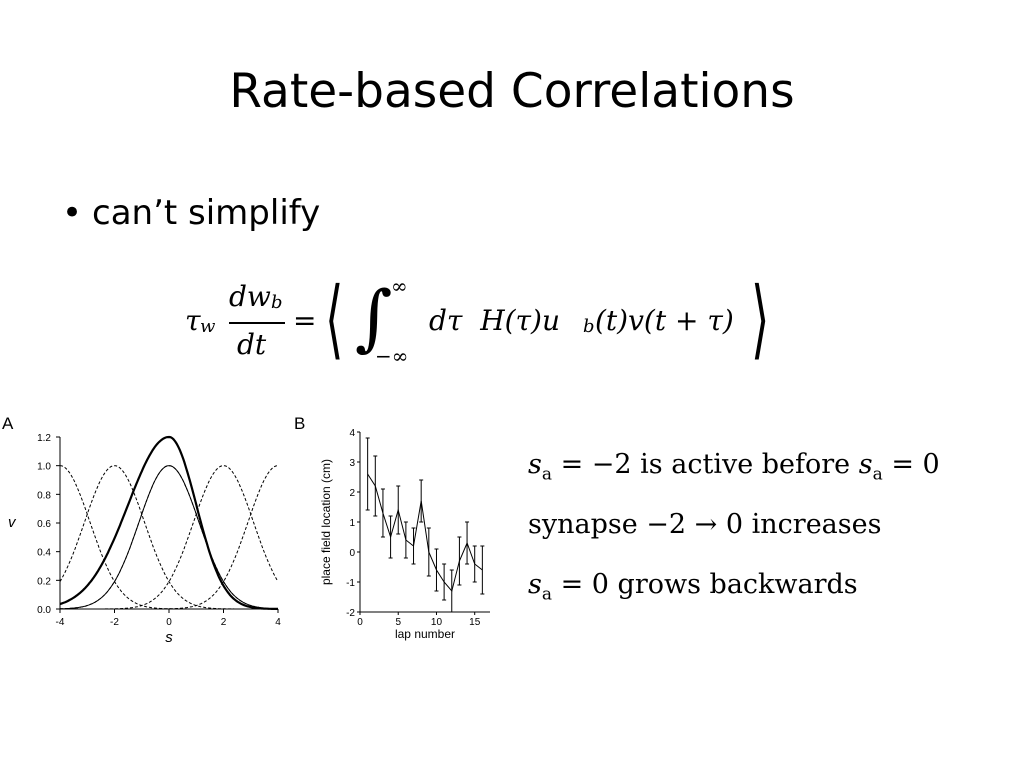 The height and width of the screenshot is (768, 1024). I want to click on chart-b-x-tick-label: 5, so click(398, 622).